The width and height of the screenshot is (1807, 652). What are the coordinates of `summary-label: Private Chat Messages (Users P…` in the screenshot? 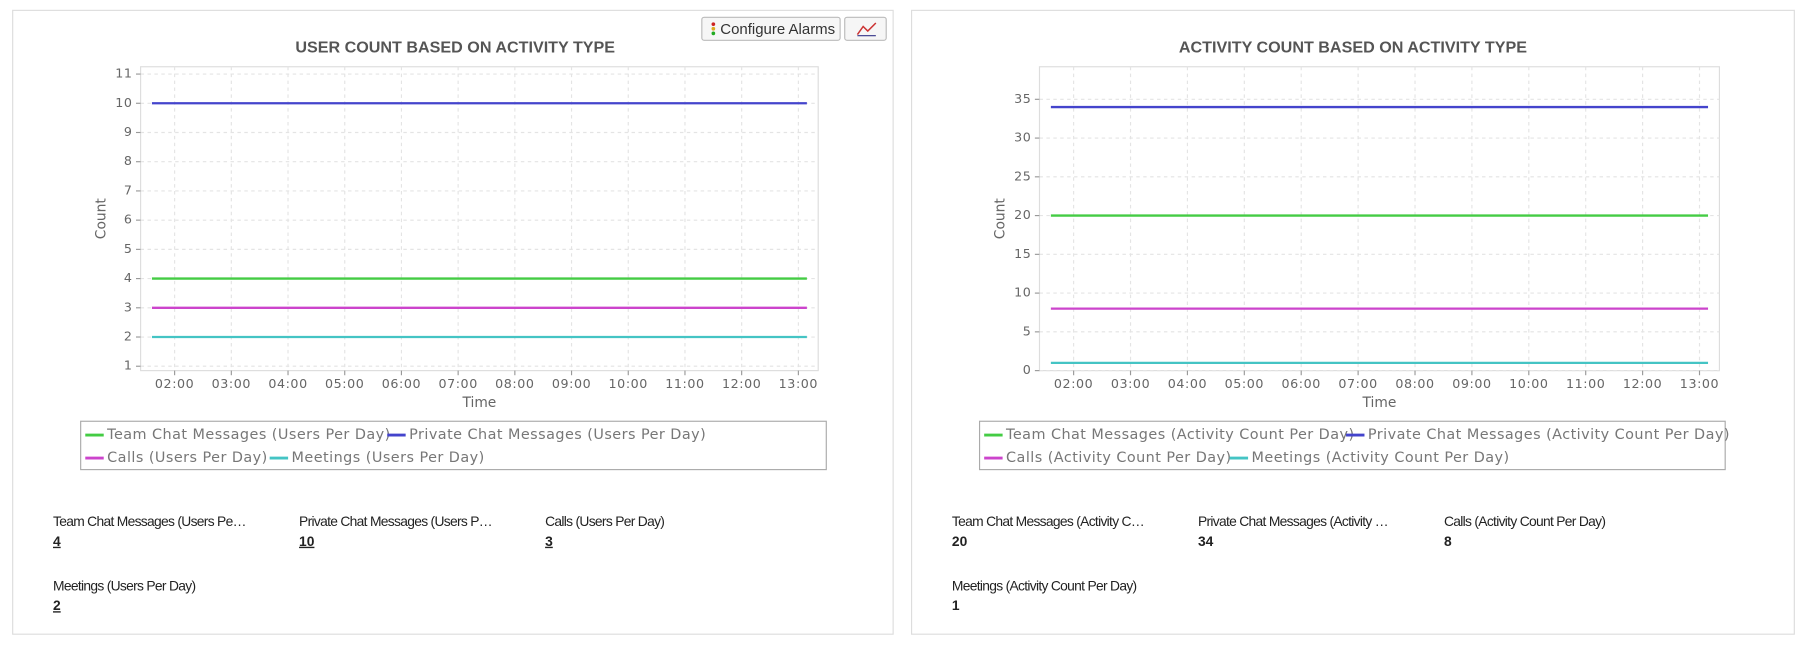 It's located at (395, 521).